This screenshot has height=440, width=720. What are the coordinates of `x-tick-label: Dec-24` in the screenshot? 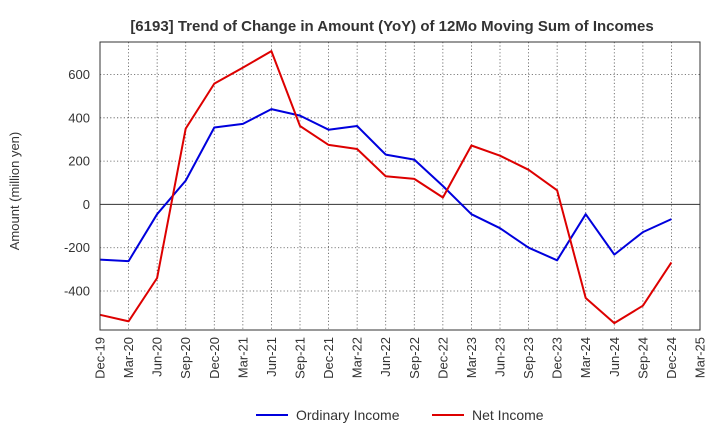 It's located at (671, 358).